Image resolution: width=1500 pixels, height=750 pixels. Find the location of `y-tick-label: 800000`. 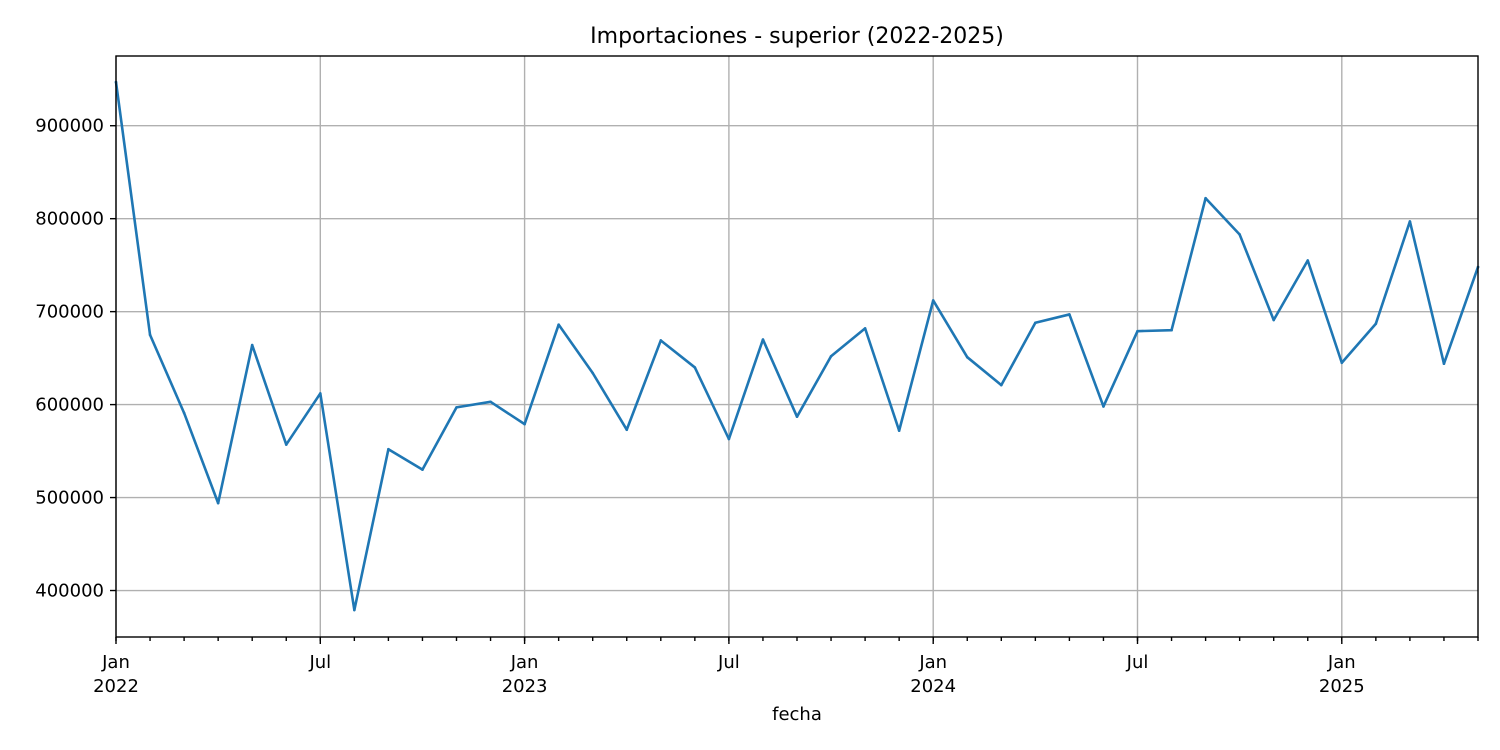

y-tick-label: 800000 is located at coordinates (69, 219).